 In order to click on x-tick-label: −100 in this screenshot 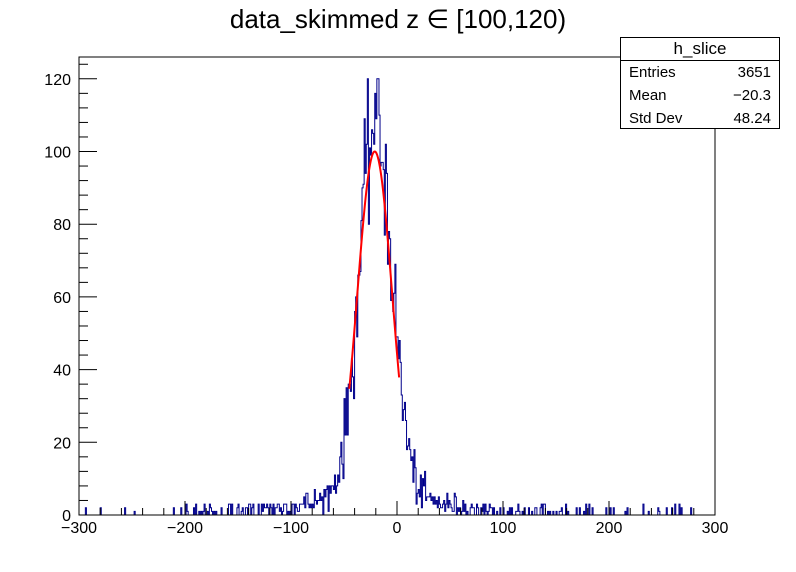, I will do `click(291, 528)`.